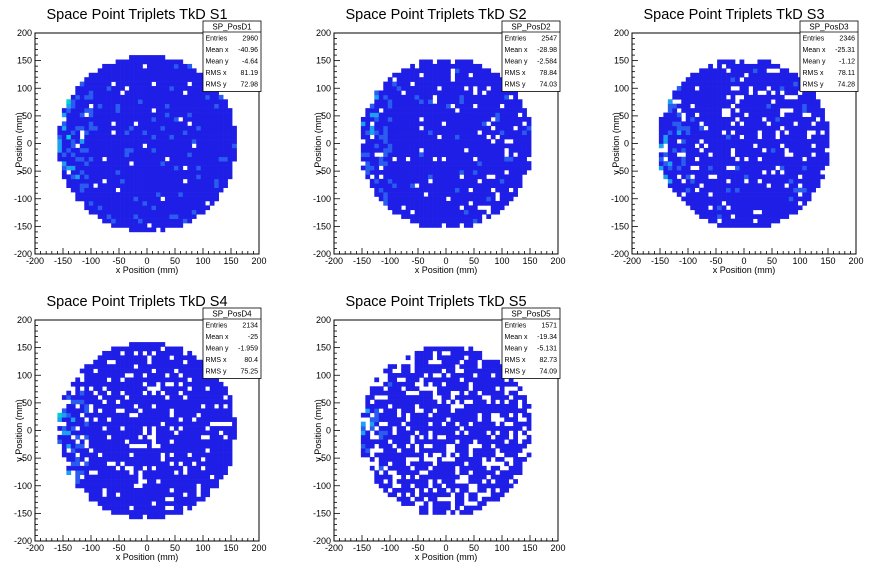 Image resolution: width=896 pixels, height=574 pixels. Describe the element at coordinates (743, 261) in the screenshot. I see `x-tick-label: 0` at that location.